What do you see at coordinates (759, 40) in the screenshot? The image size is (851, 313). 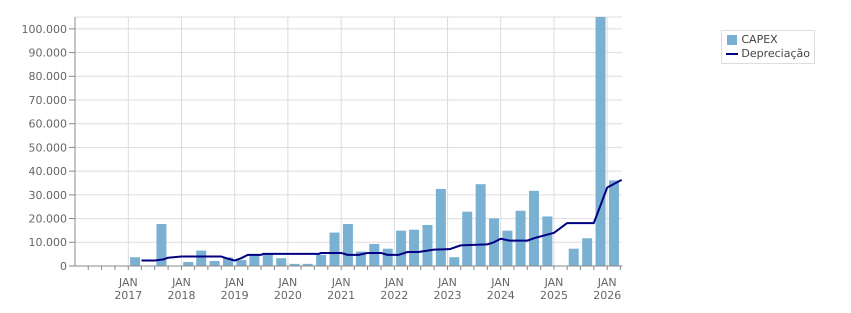 I see `legend-label: CAPEX` at bounding box center [759, 40].